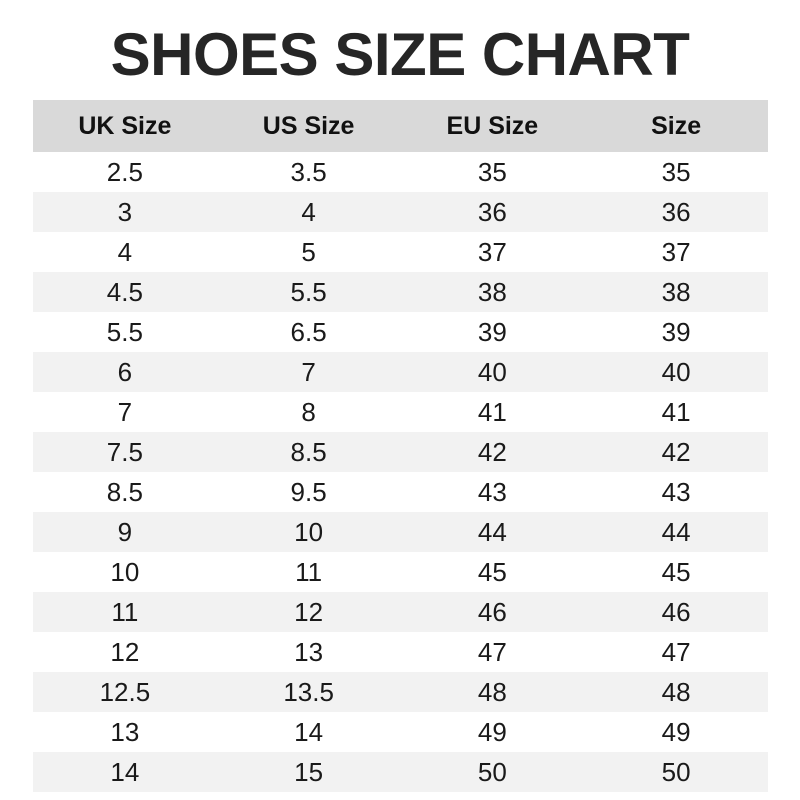  What do you see at coordinates (308, 172) in the screenshot?
I see `table-cell: 3.5` at bounding box center [308, 172].